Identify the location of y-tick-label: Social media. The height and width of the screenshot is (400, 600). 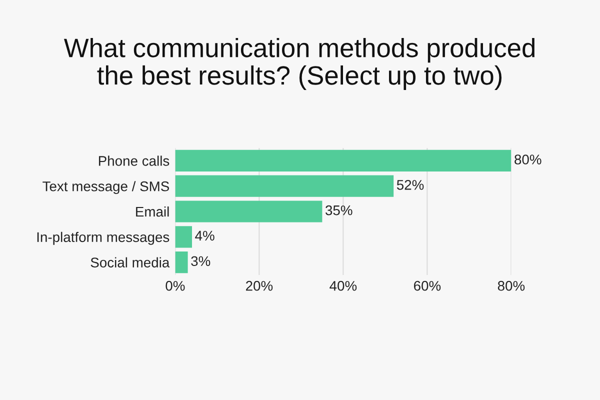
(130, 262).